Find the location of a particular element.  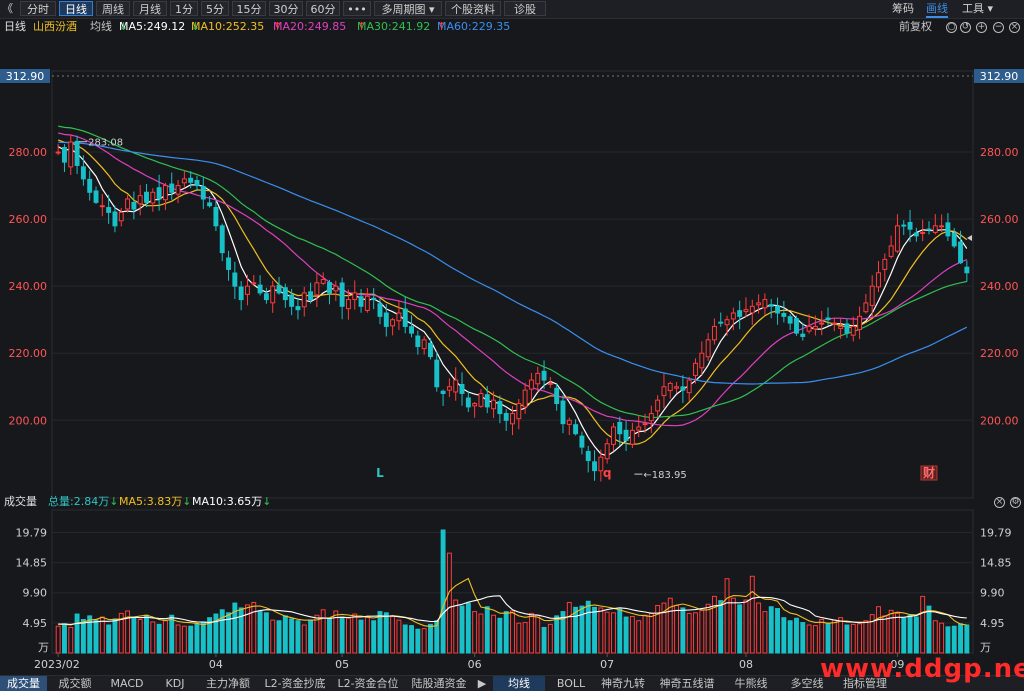

period-button-1: 日线 is located at coordinates (76, 8).